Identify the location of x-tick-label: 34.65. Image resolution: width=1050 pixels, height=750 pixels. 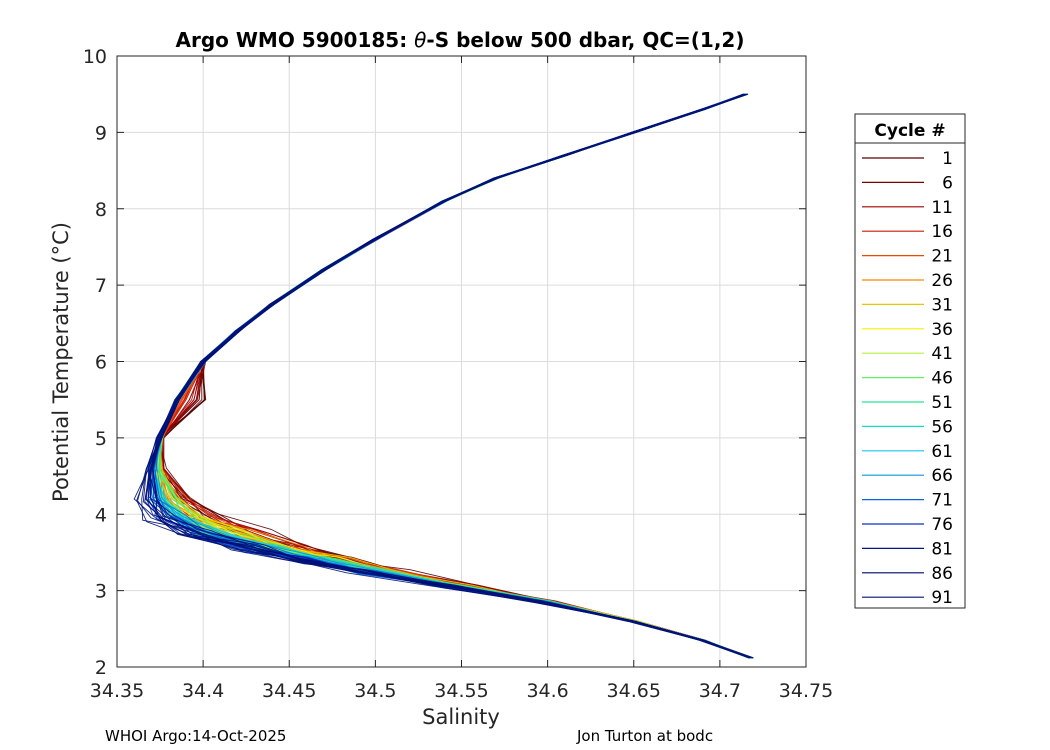
(634, 691).